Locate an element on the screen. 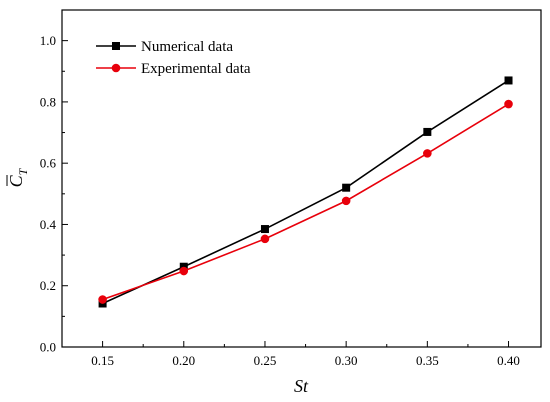 This screenshot has height=402, width=550. x-tick-label: 0.40 is located at coordinates (508, 360).